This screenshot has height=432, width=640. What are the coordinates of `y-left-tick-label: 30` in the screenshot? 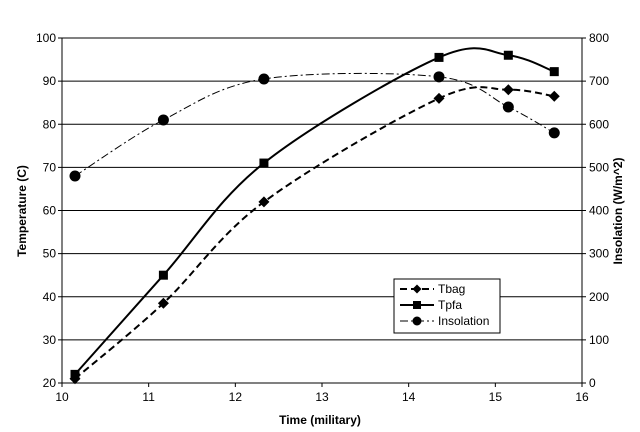 It's located at (50, 340).